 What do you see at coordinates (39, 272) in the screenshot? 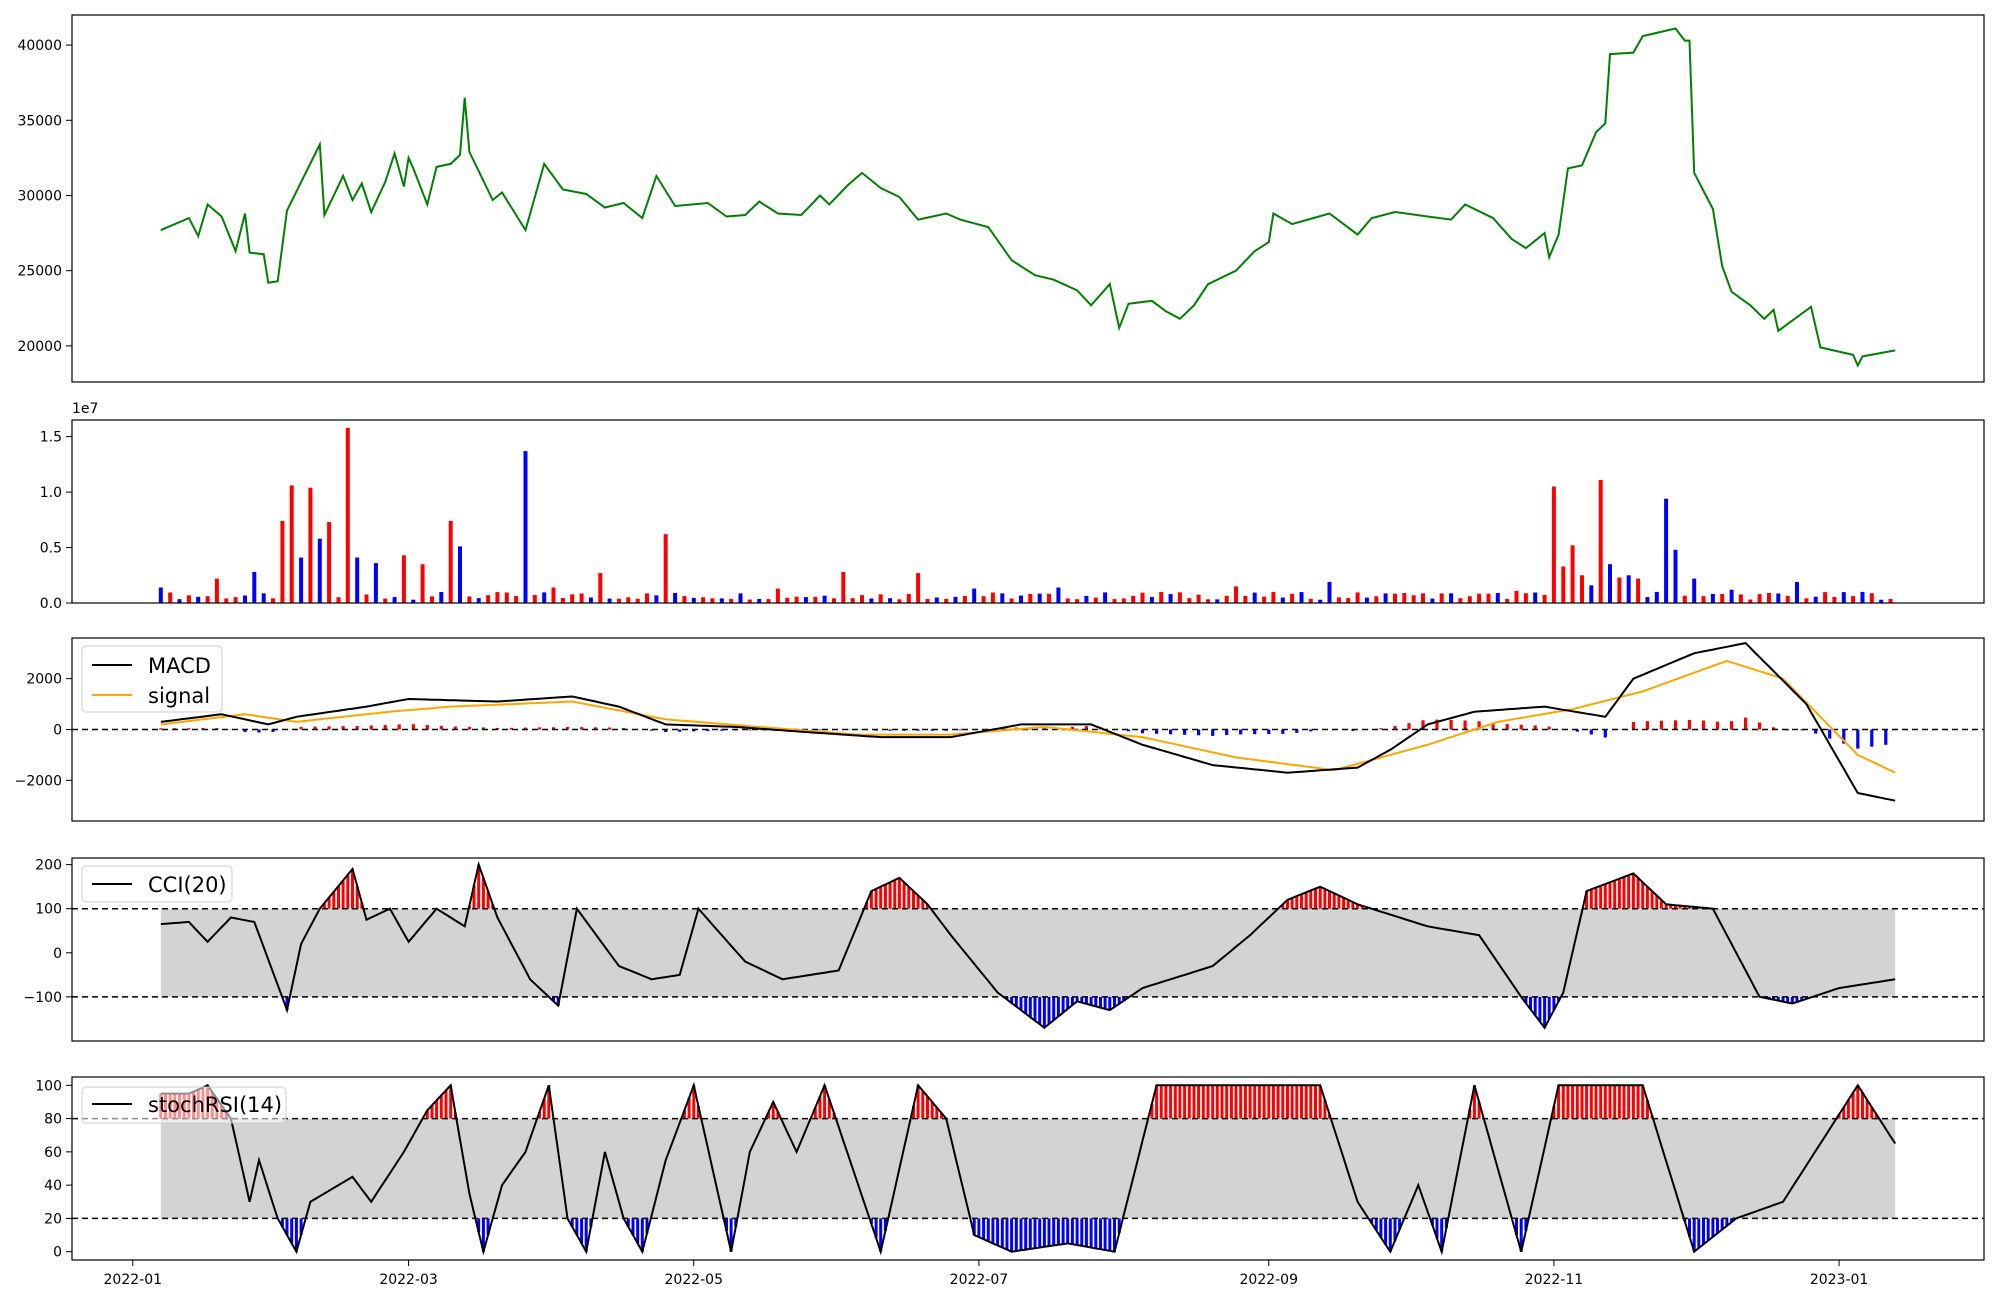
I see `y-tick-label: 25000` at bounding box center [39, 272].